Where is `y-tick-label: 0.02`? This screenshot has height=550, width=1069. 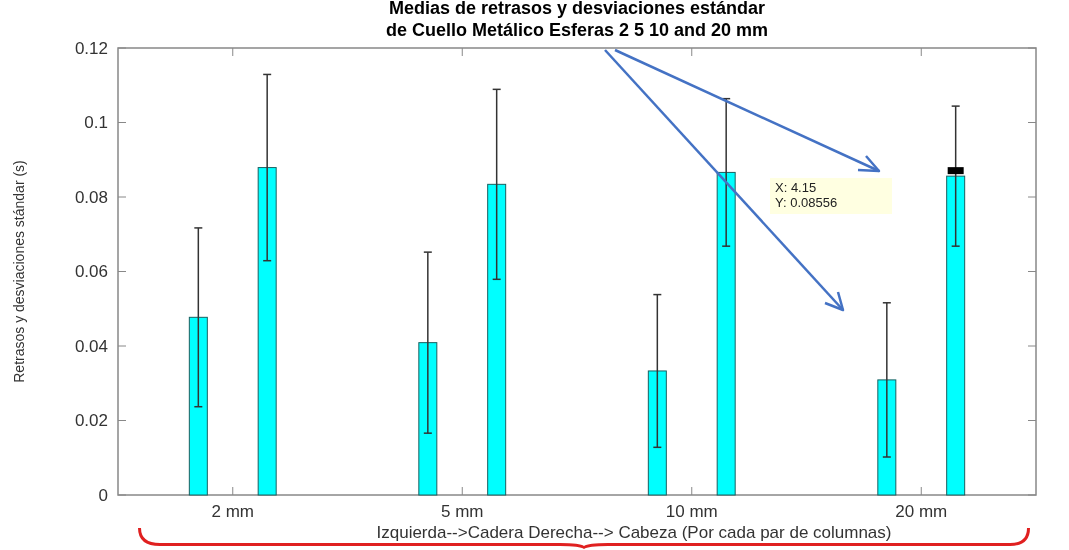 y-tick-label: 0.02 is located at coordinates (91, 421).